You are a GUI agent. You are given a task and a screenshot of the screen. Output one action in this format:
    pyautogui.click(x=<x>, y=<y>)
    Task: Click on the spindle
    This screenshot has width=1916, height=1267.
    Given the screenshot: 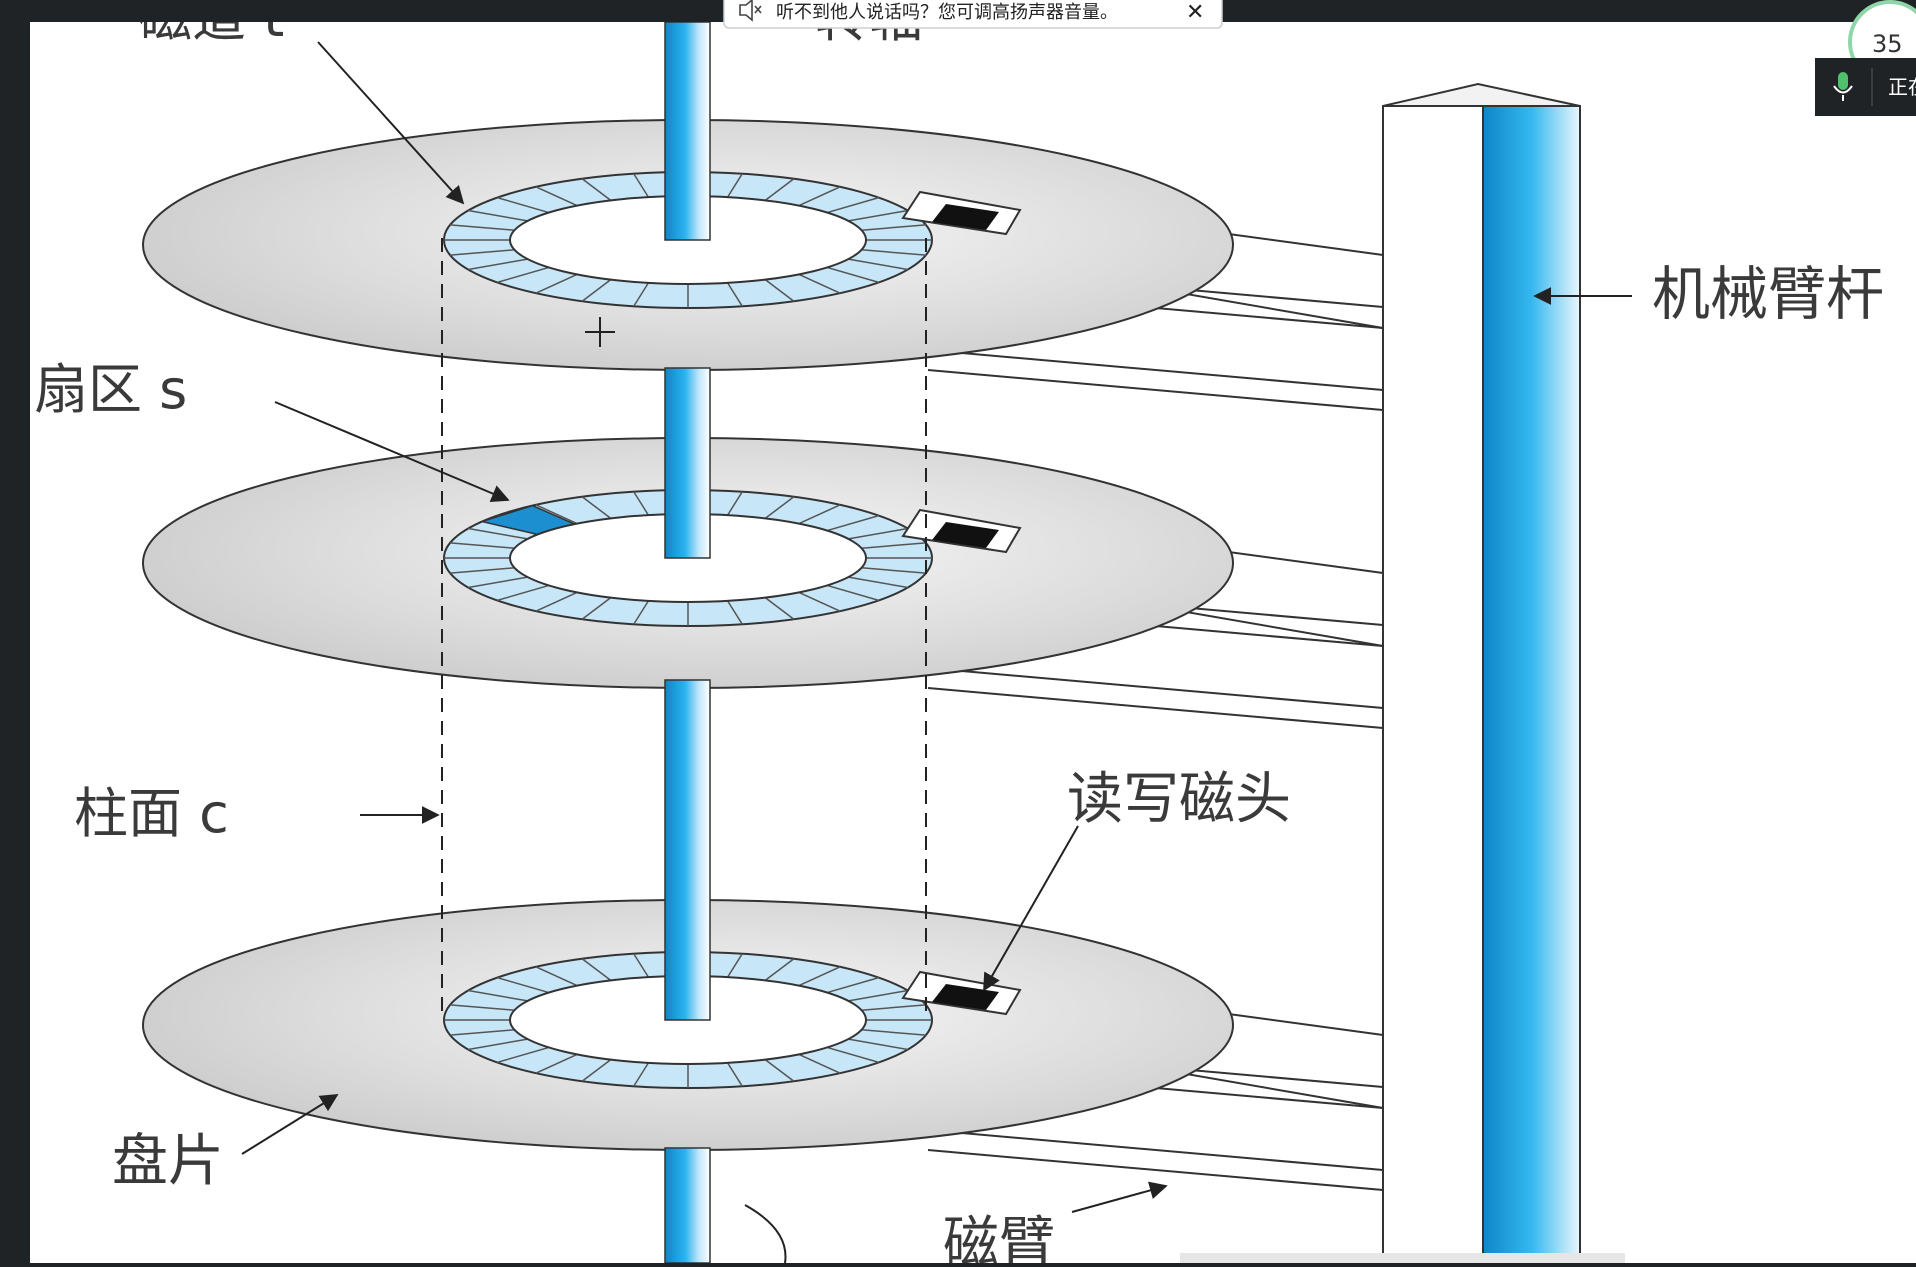 What is the action you would take?
    pyautogui.click(x=687, y=642)
    